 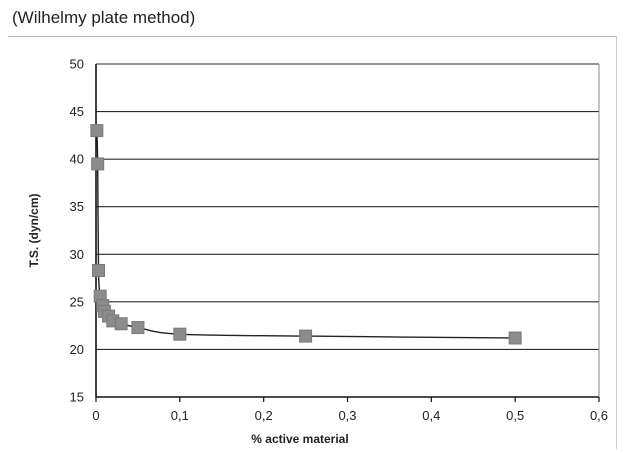 I want to click on chart-caption: (Wilhelmy plate method), so click(x=104, y=17).